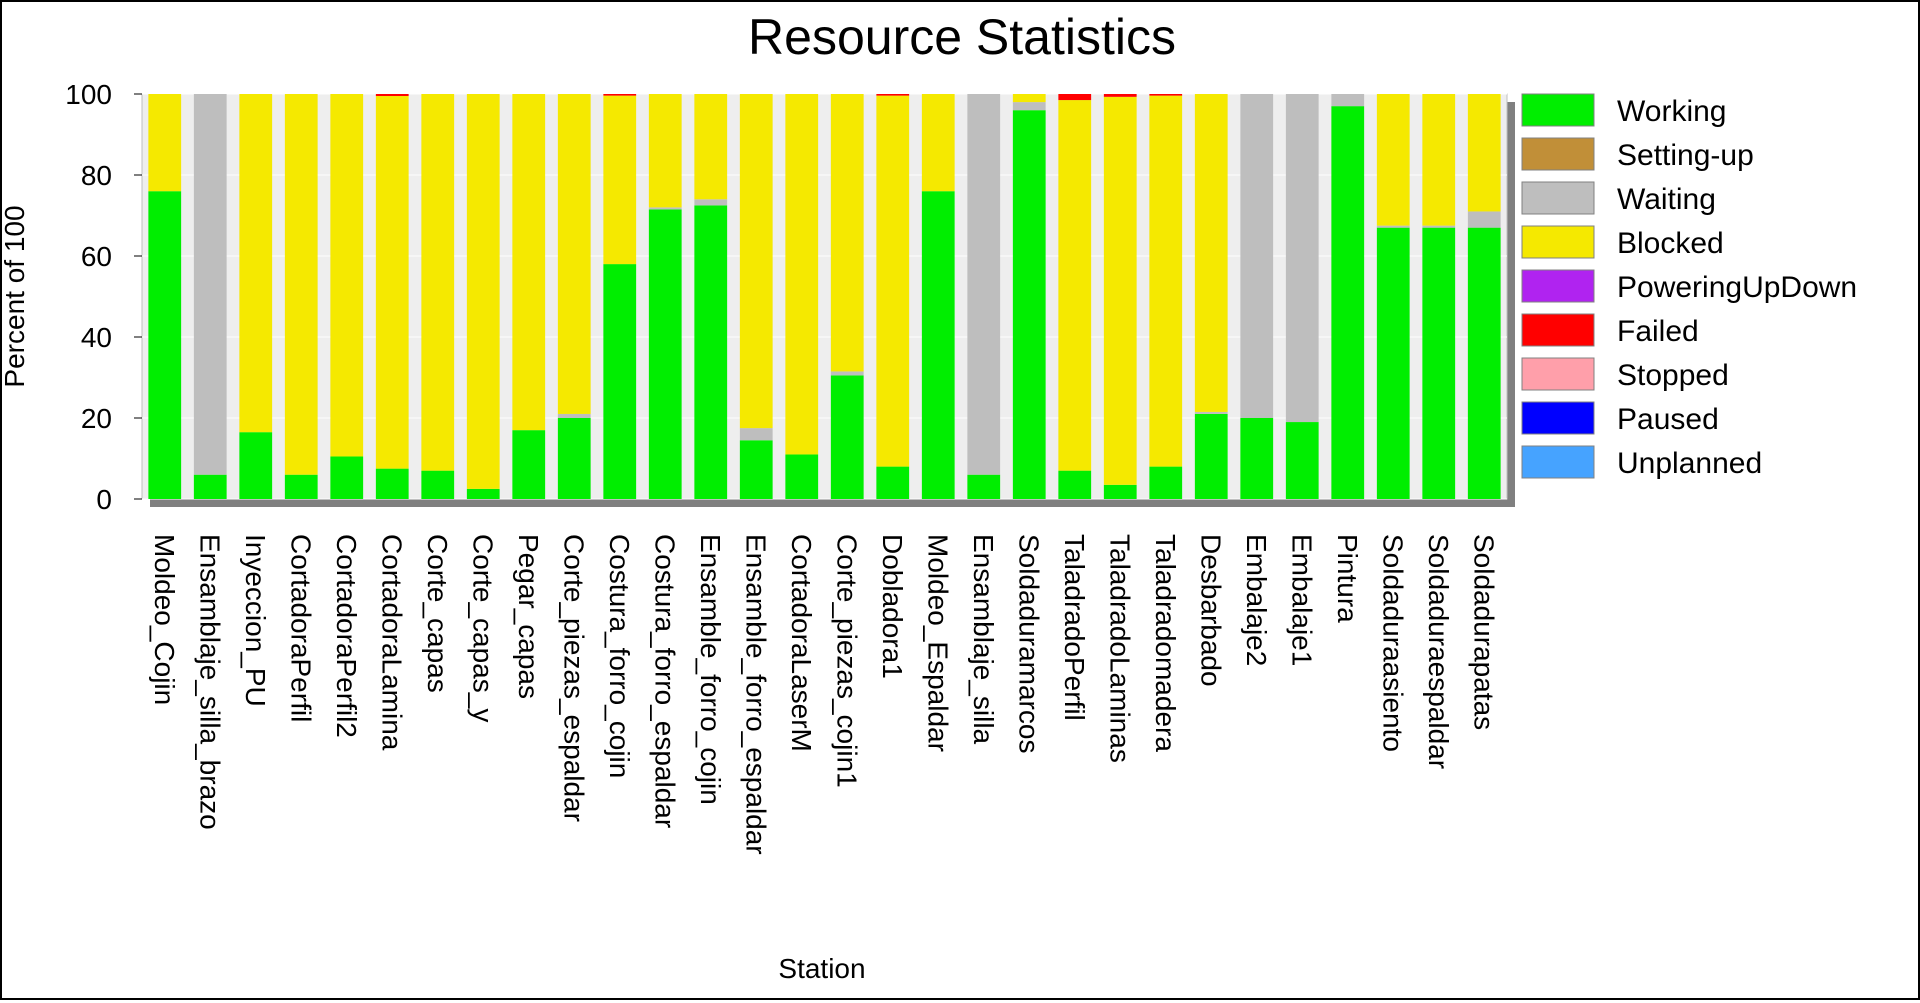 The height and width of the screenshot is (1003, 1920). Describe the element at coordinates (1737, 287) in the screenshot. I see `legend-label: PoweringUpDown` at that location.